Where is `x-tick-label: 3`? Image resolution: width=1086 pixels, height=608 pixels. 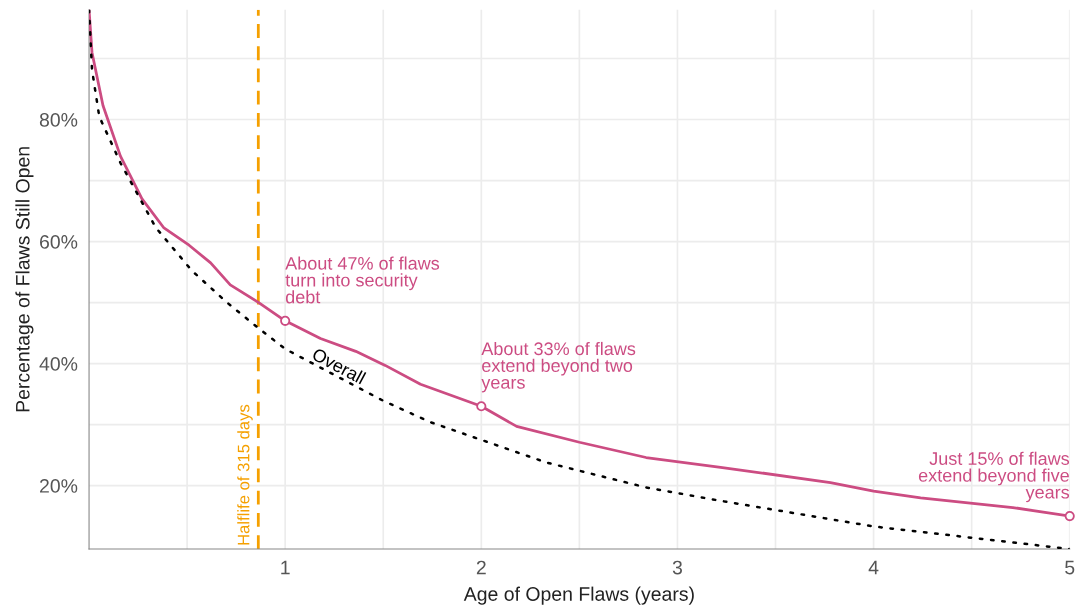
x-tick-label: 3 is located at coordinates (677, 567).